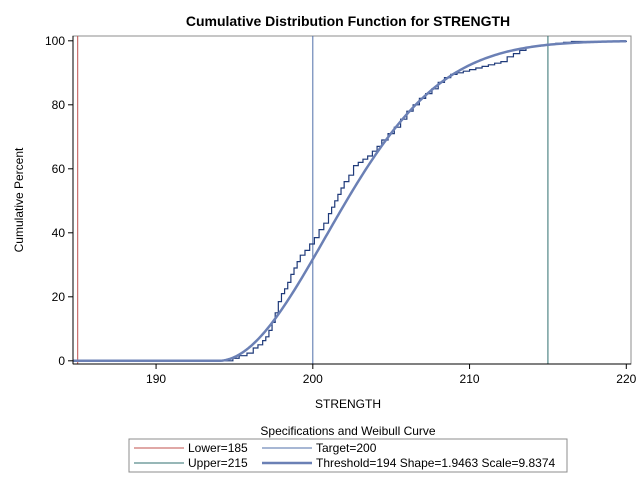 This screenshot has height=480, width=640. I want to click on legend-label: Lower=185, so click(218, 448).